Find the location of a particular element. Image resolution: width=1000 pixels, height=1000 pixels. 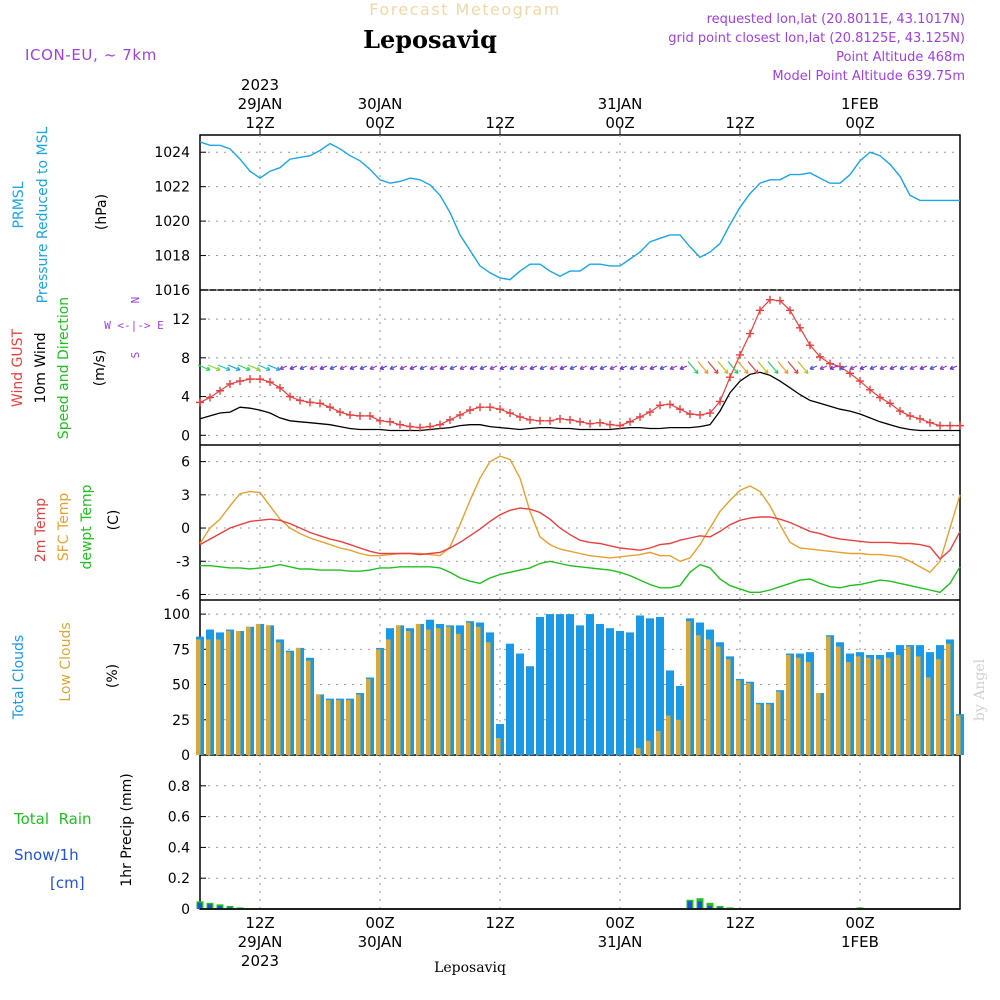

bottom-time-label-1-1: 30JAN is located at coordinates (380, 942).